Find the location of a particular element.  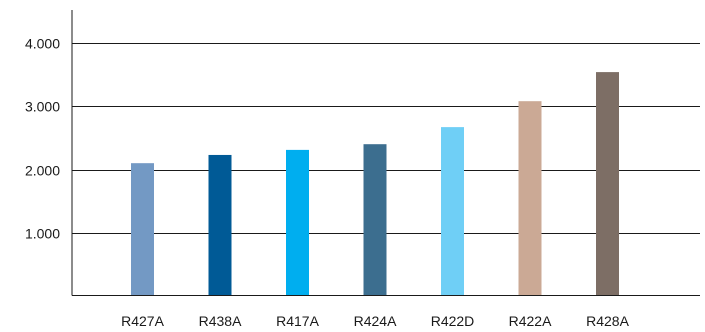

y-tick-label: 4.000 is located at coordinates (42, 44).